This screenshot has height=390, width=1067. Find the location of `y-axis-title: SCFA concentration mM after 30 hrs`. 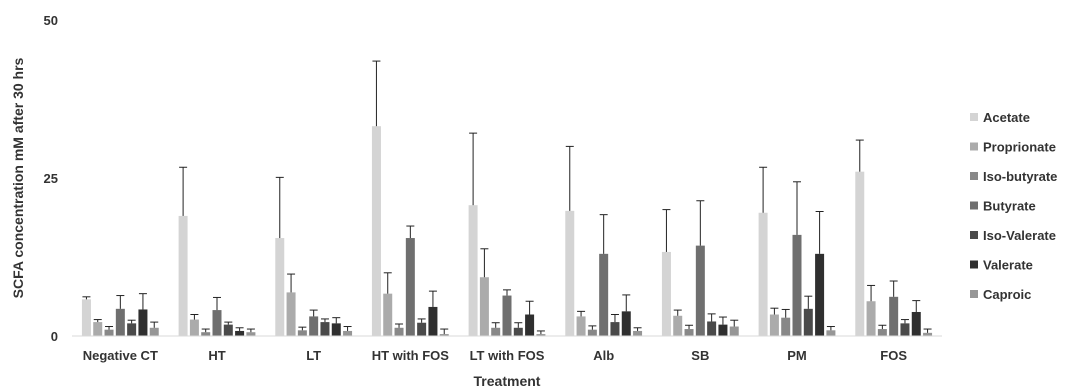

y-axis-title: SCFA concentration mM after 30 hrs is located at coordinates (18, 177).